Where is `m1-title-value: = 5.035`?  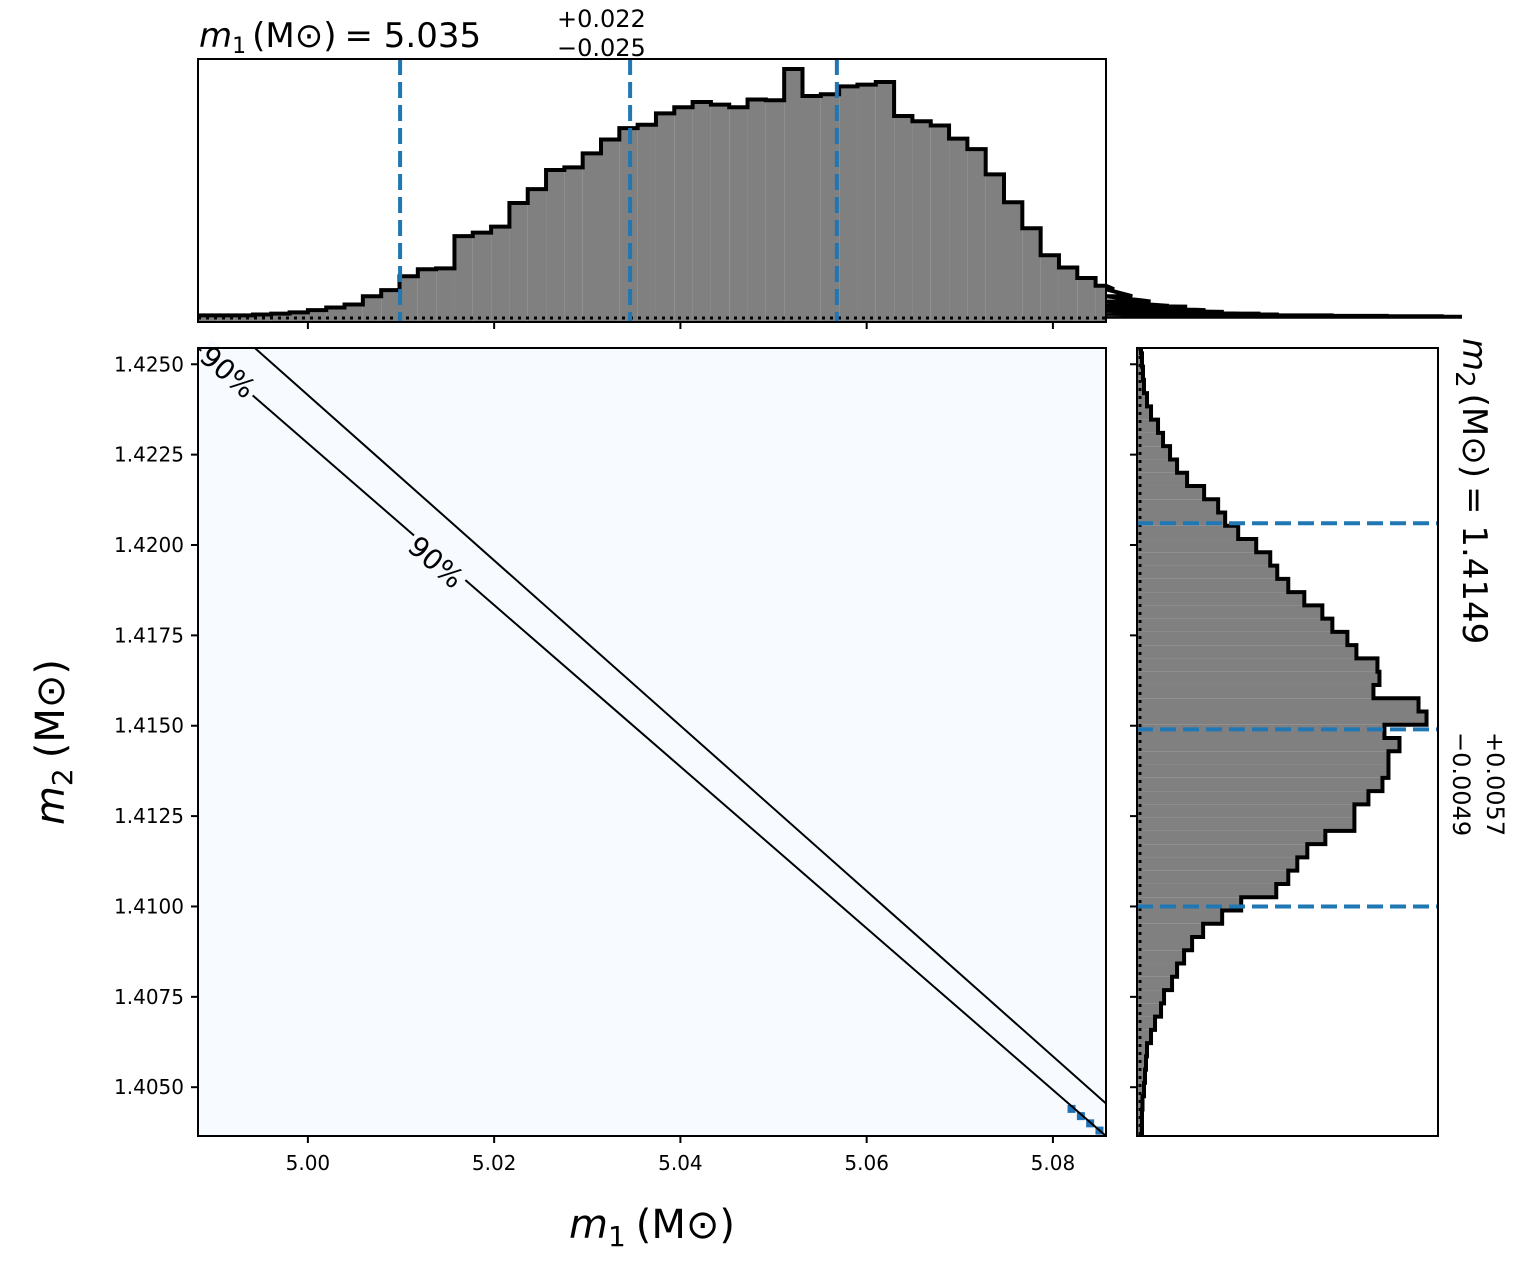 m1-title-value: = 5.035 is located at coordinates (412, 36).